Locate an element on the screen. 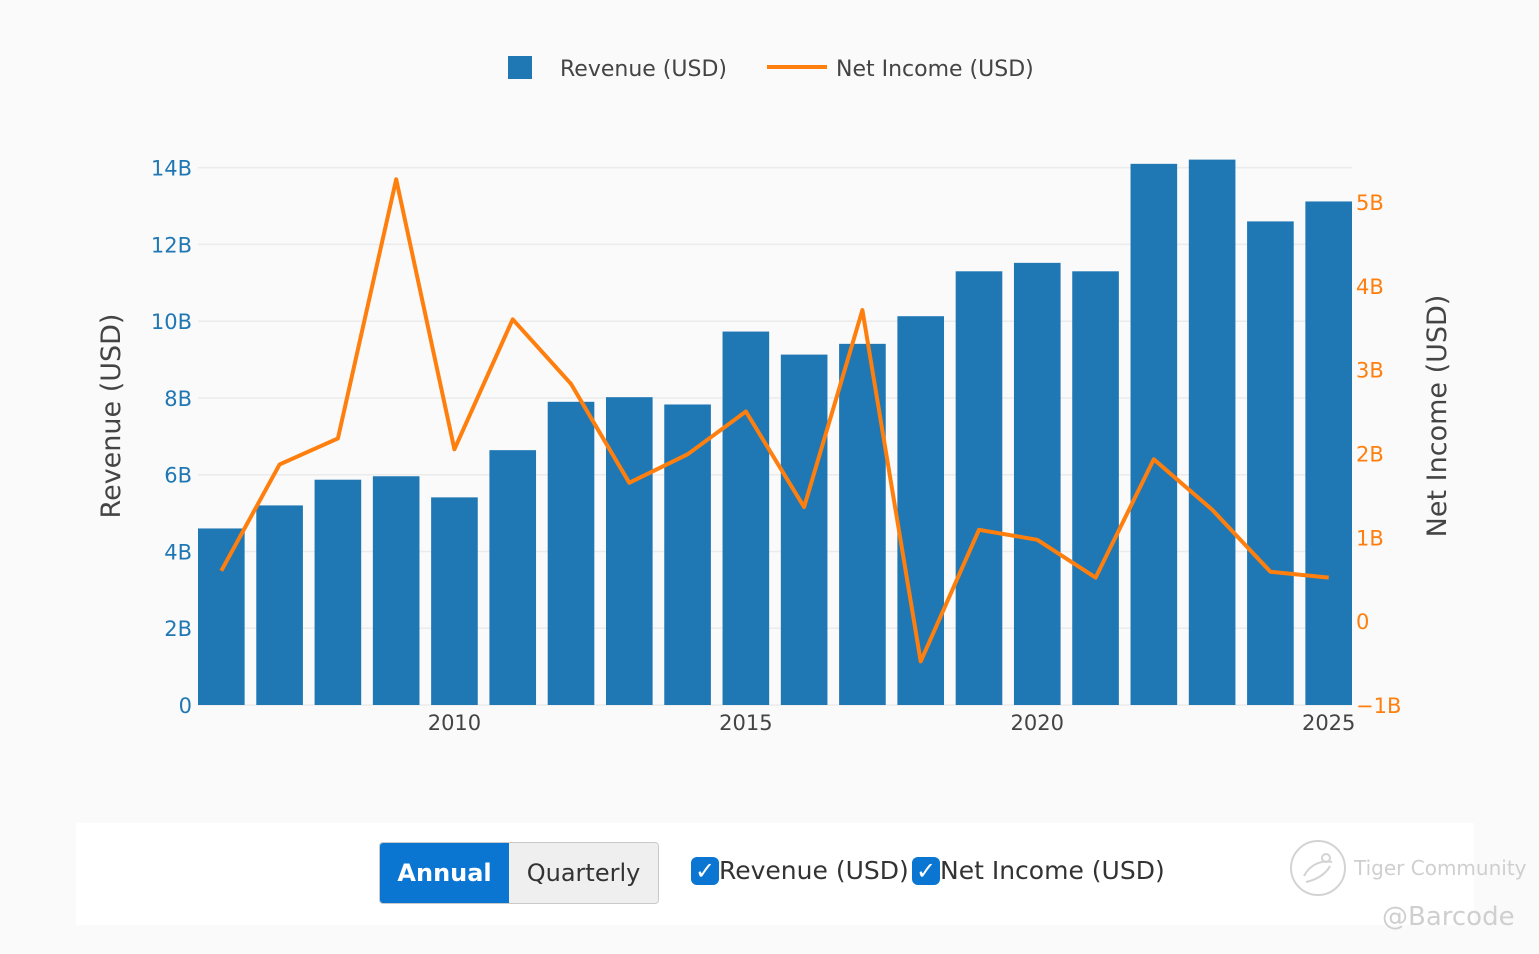 The height and width of the screenshot is (954, 1539). y-tick-label: 14B is located at coordinates (171, 169).